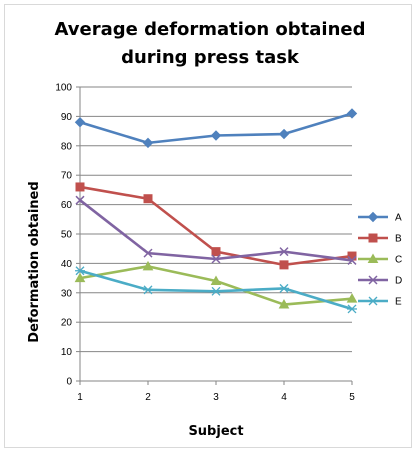 The width and height of the screenshot is (416, 452). I want to click on legend-item-b: B, so click(380, 239).